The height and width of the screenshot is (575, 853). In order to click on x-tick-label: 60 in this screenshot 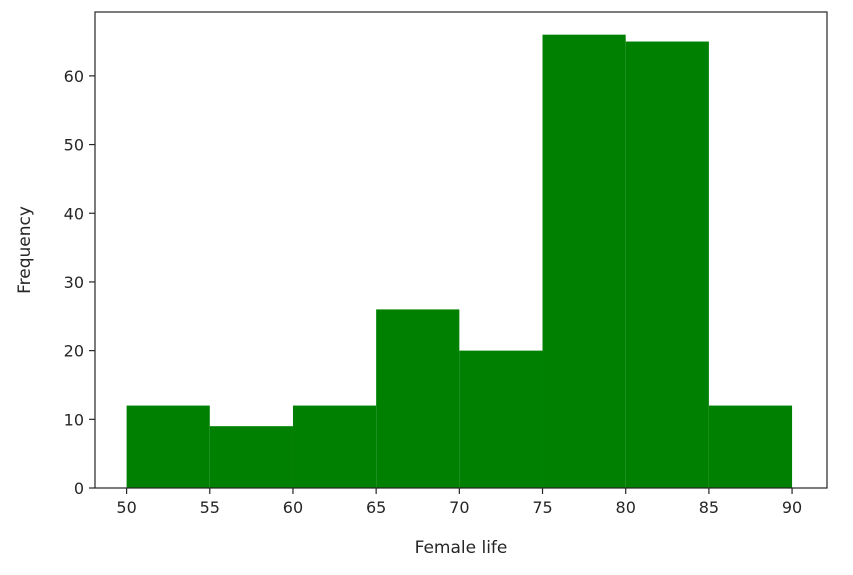, I will do `click(293, 507)`.